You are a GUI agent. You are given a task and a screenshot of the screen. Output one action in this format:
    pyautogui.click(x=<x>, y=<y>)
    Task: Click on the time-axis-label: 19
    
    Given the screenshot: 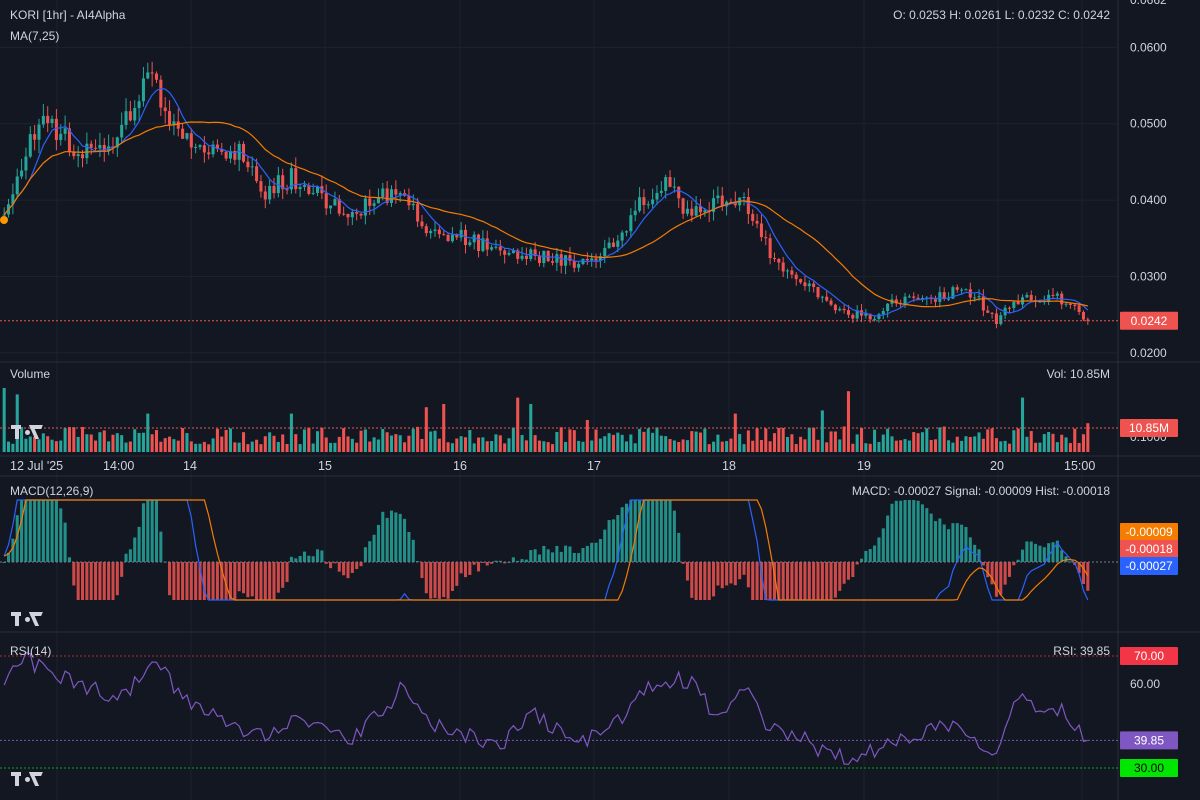 What is the action you would take?
    pyautogui.click(x=864, y=466)
    